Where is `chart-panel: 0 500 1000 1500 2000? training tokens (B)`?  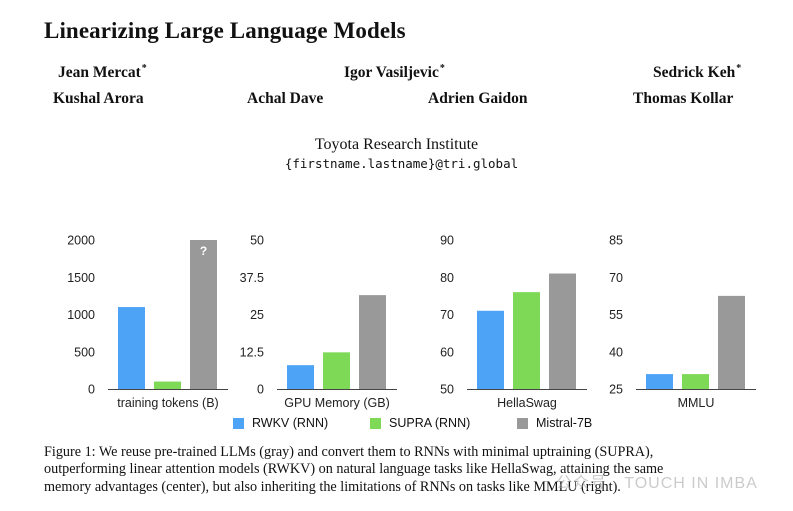 chart-panel: 0 500 1000 1500 2000? training tokens (B) is located at coordinates (147, 322).